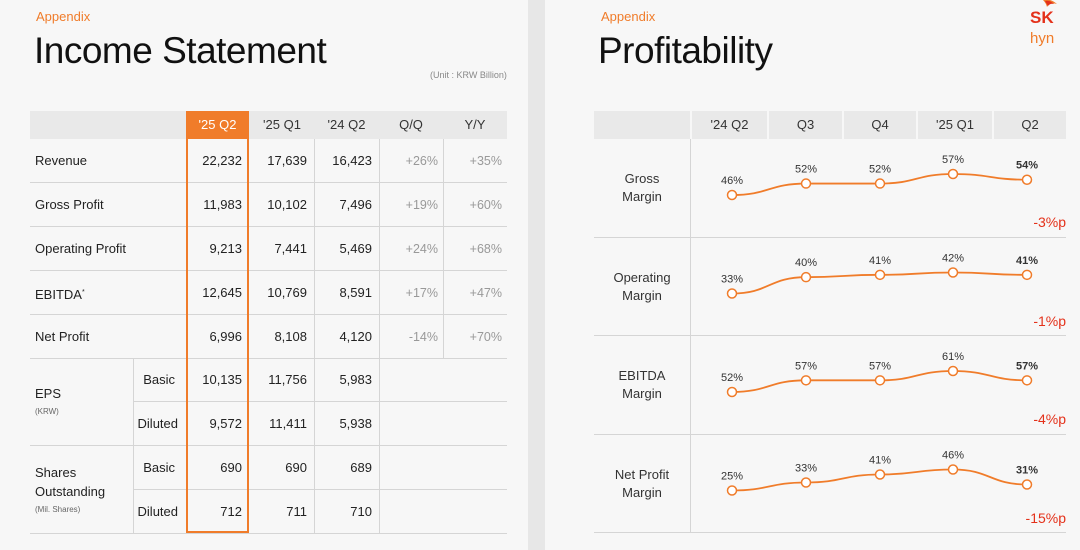 This screenshot has width=1080, height=550. What do you see at coordinates (62, 336) in the screenshot?
I see `row-label-text: Net Profit` at bounding box center [62, 336].